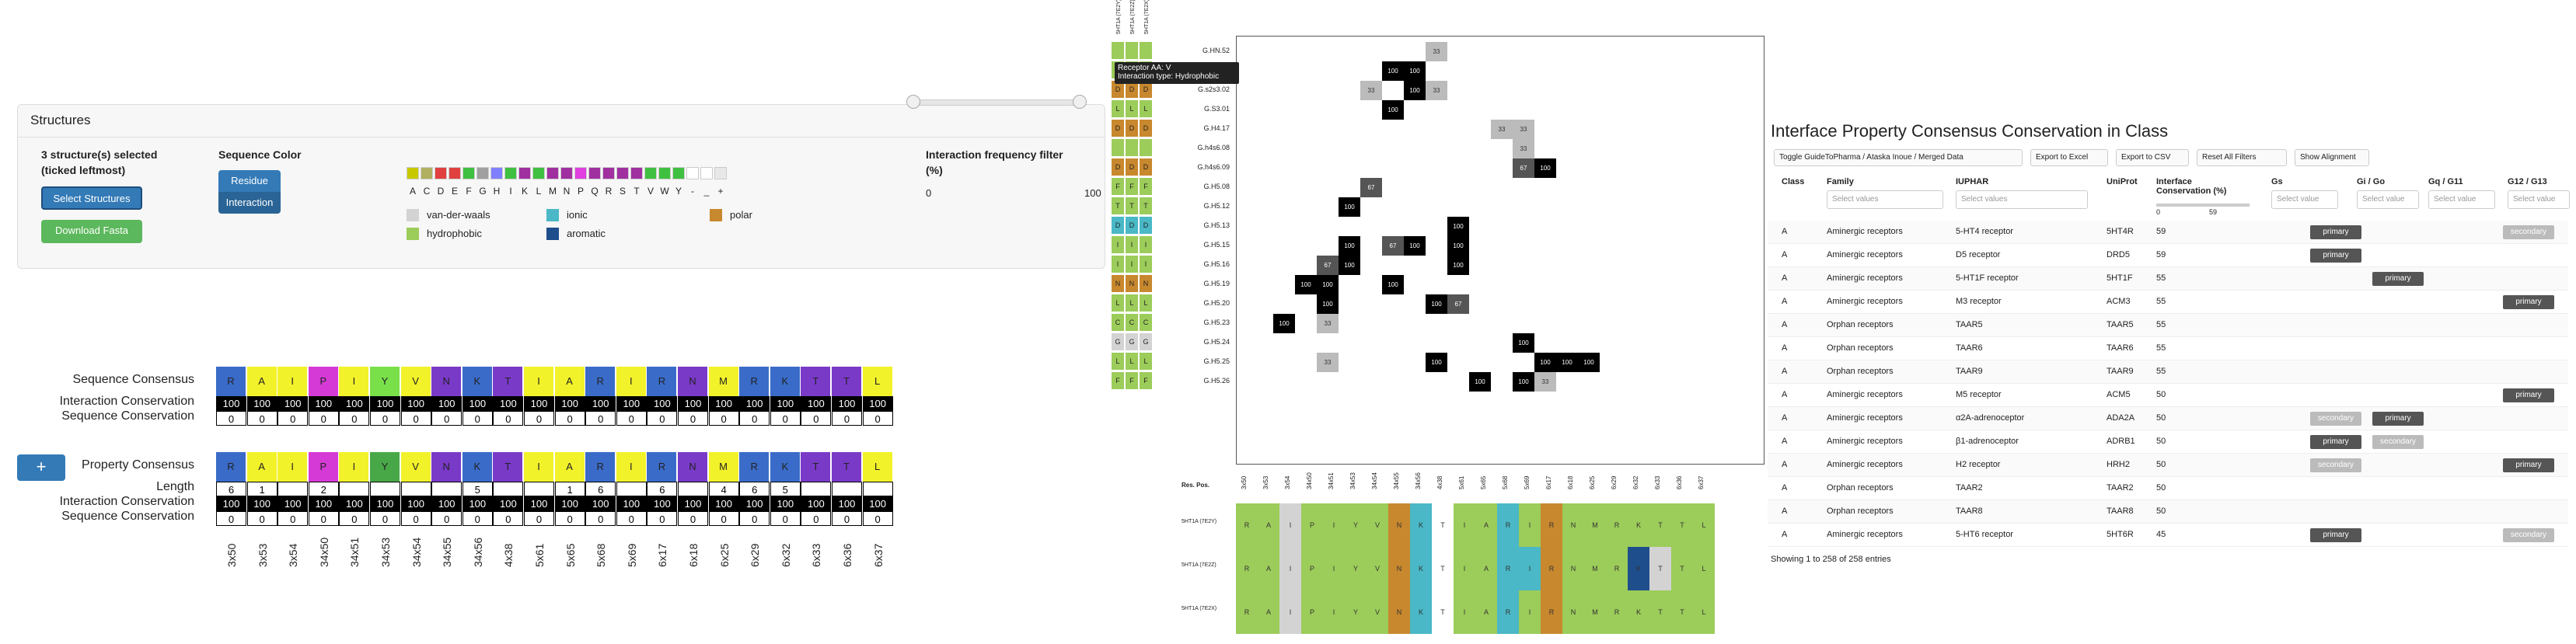 The height and width of the screenshot is (644, 2576). I want to click on table-cell-iuphar: 5-HT4 receptor, so click(1985, 231).